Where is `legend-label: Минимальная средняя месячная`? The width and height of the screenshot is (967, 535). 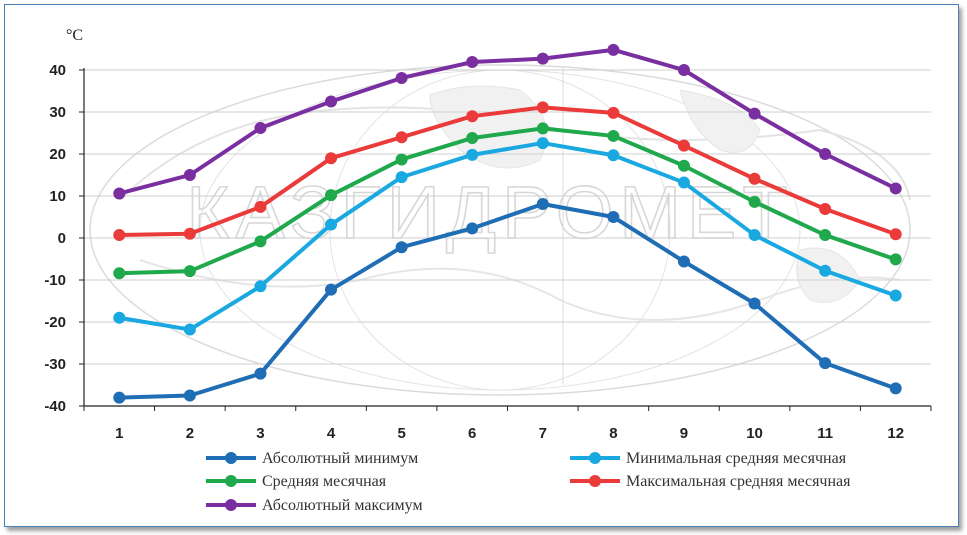
legend-label: Минимальная средняя месячная is located at coordinates (736, 458).